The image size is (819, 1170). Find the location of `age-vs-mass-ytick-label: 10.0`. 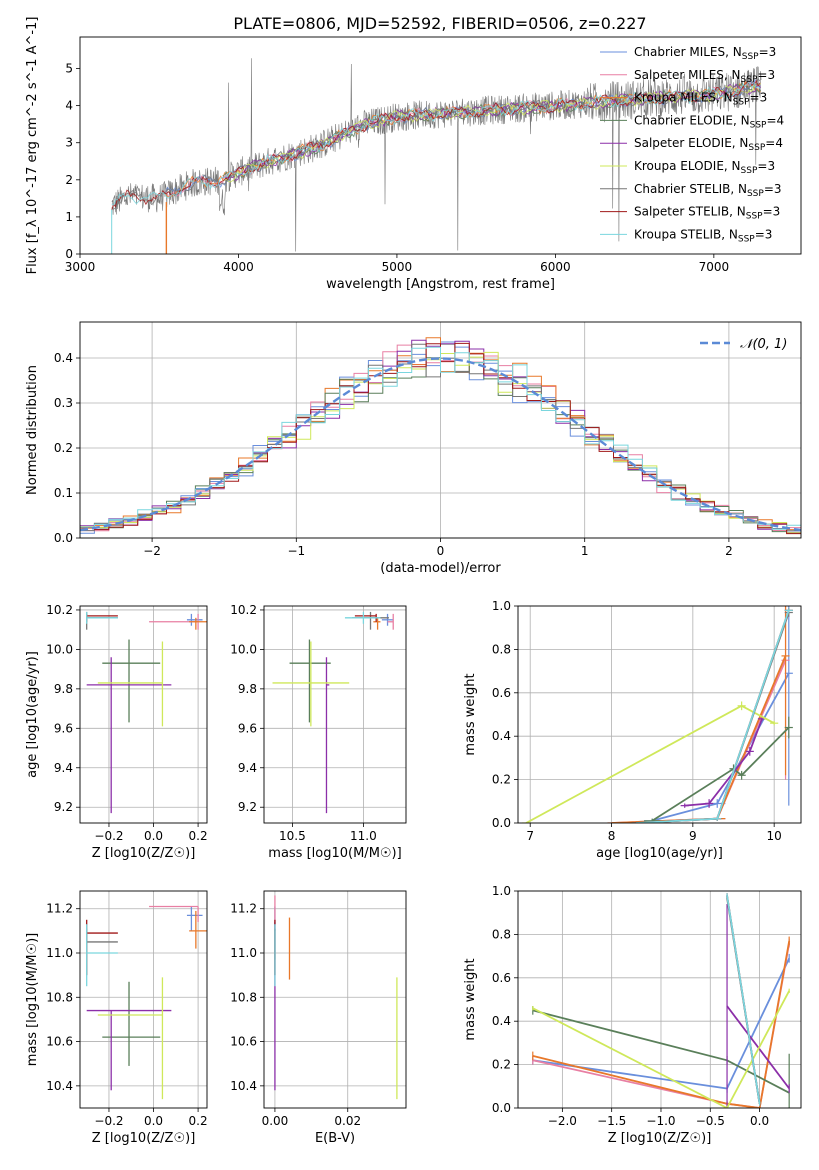

age-vs-mass-ytick-label: 10.0 is located at coordinates (243, 649).